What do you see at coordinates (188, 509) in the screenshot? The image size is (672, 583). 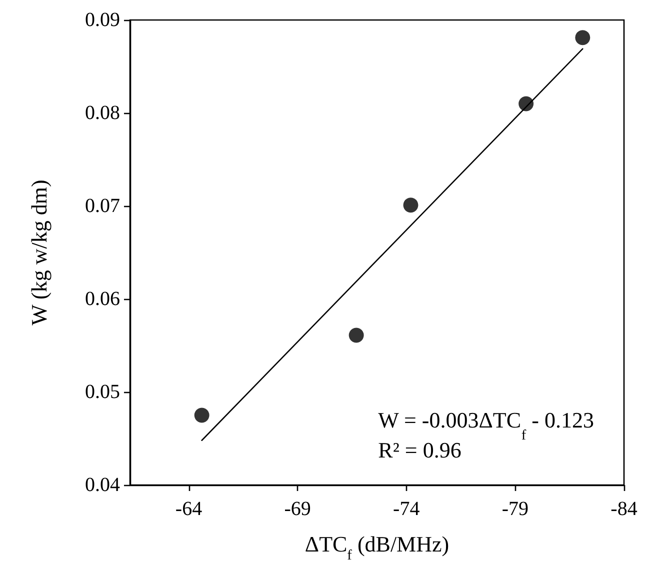 I see `x-tick-label: -64` at bounding box center [188, 509].